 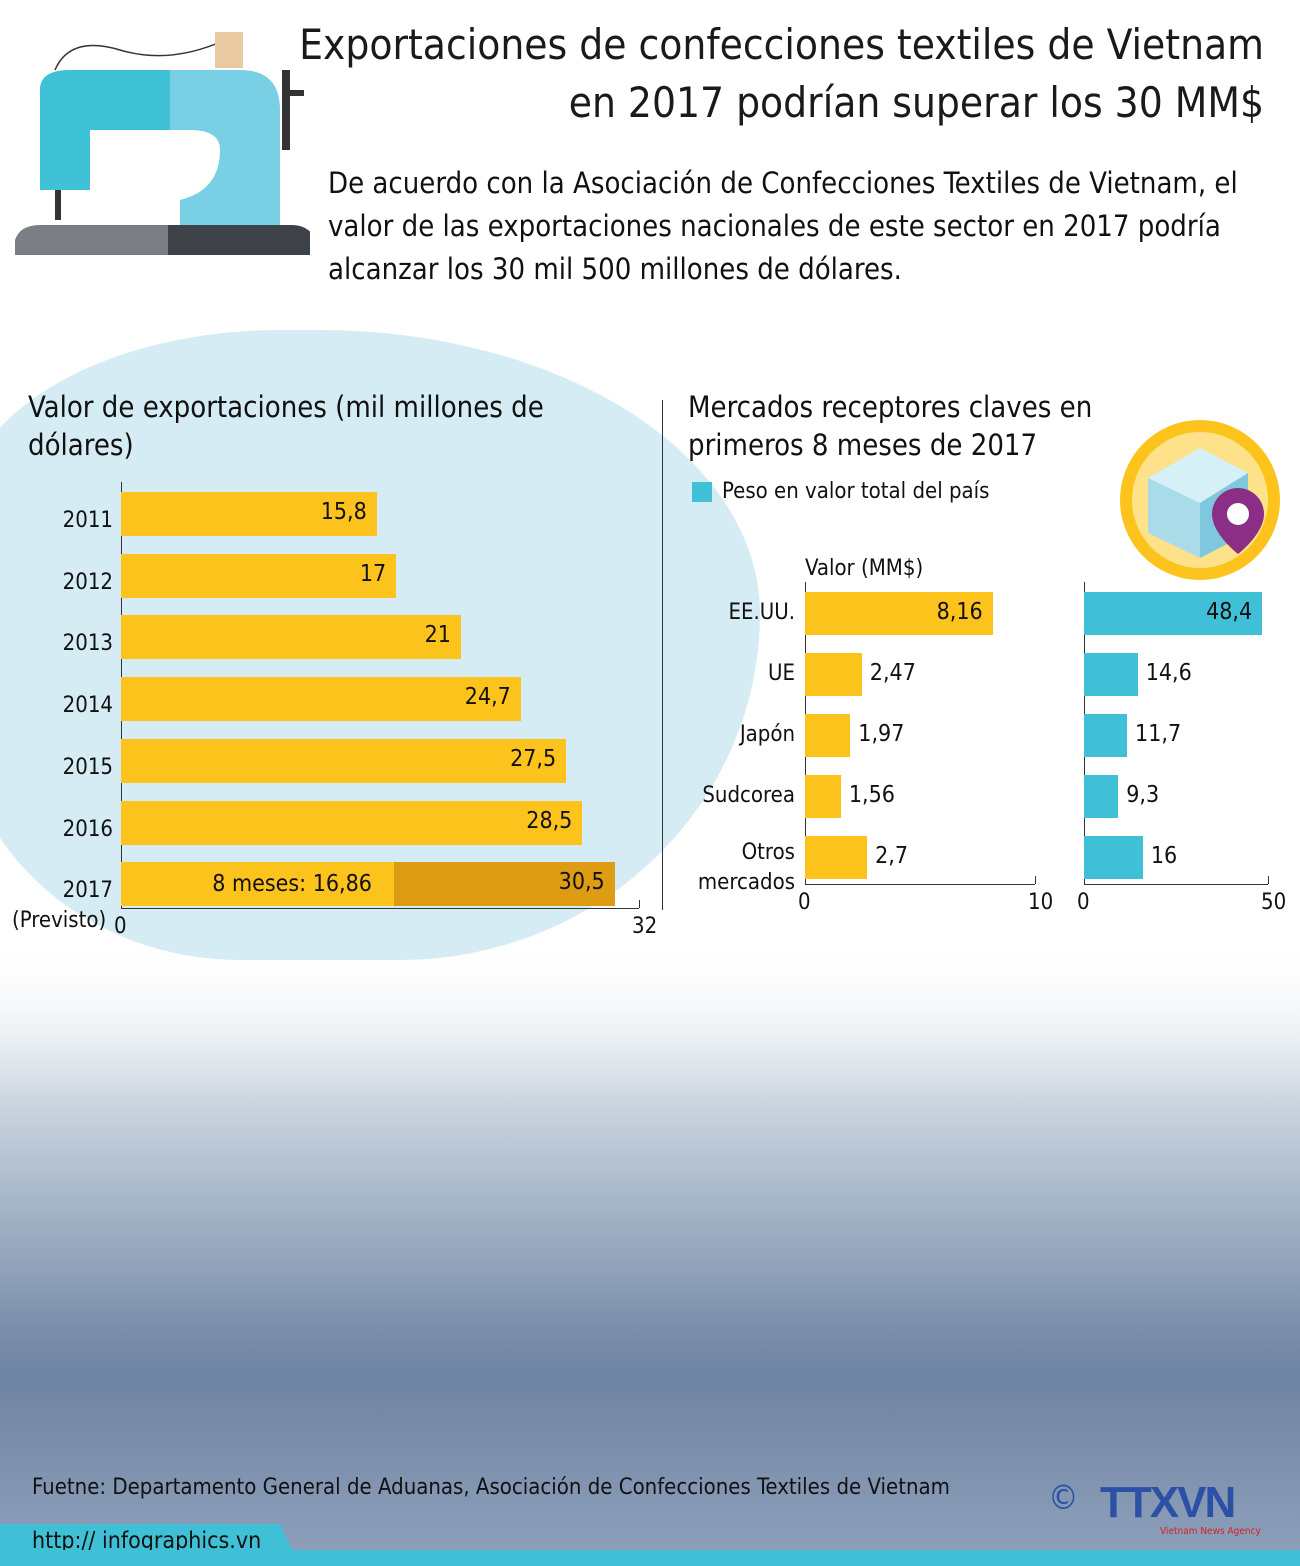 What do you see at coordinates (864, 568) in the screenshot?
I see `chart2-axis-title: Valor (MM$)` at bounding box center [864, 568].